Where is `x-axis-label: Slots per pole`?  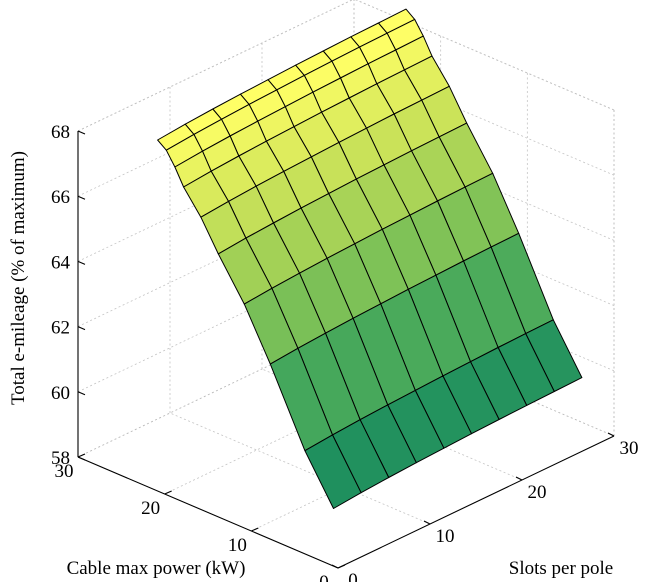 x-axis-label: Slots per pole is located at coordinates (561, 568).